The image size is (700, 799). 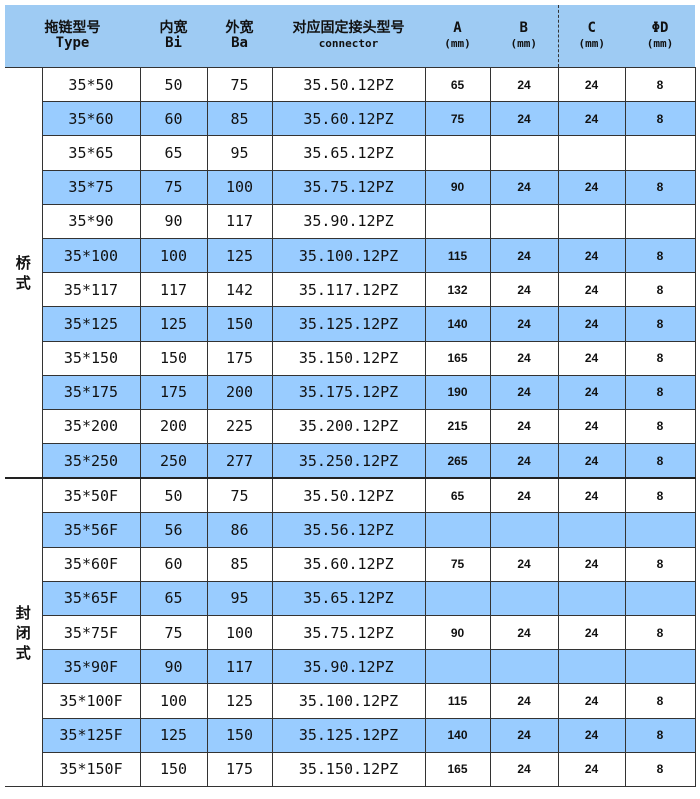 What do you see at coordinates (348, 187) in the screenshot?
I see `cell-connector: 35.75.12PZ` at bounding box center [348, 187].